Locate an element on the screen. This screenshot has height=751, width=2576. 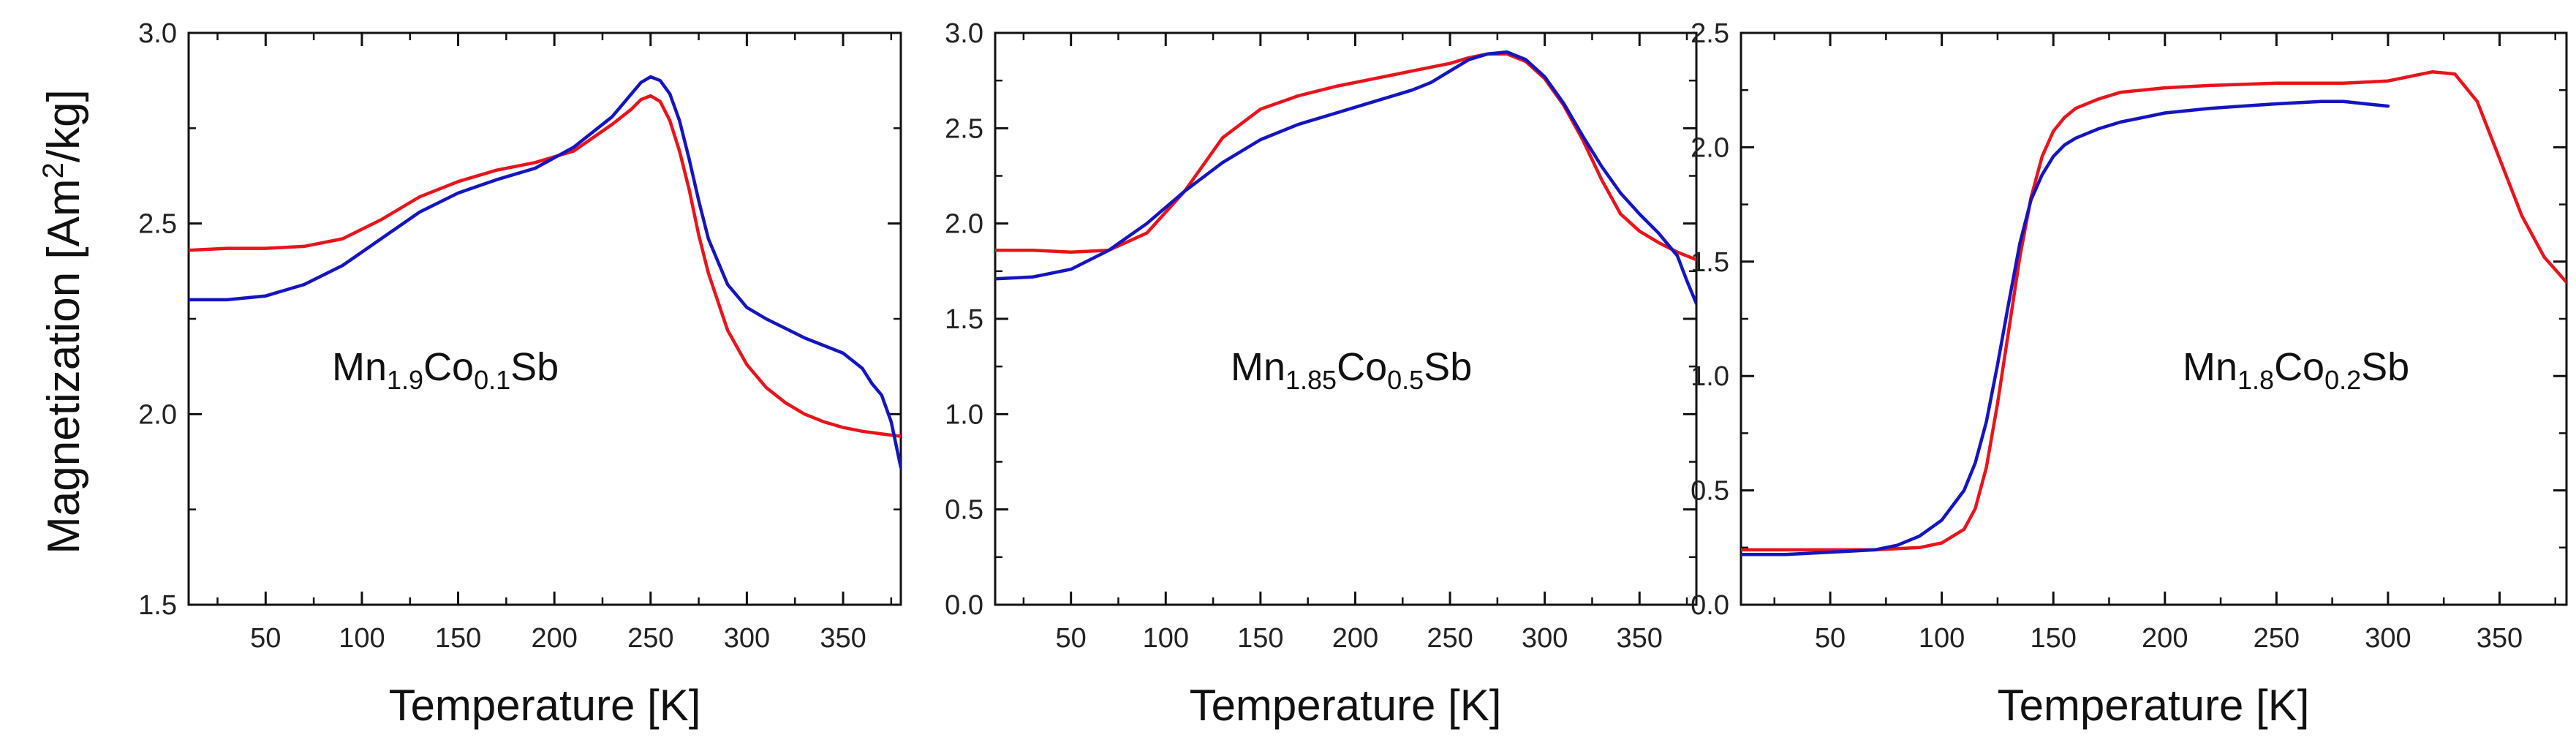
compound-annotation: Mn1.9Co0.1Sb is located at coordinates (445, 370).